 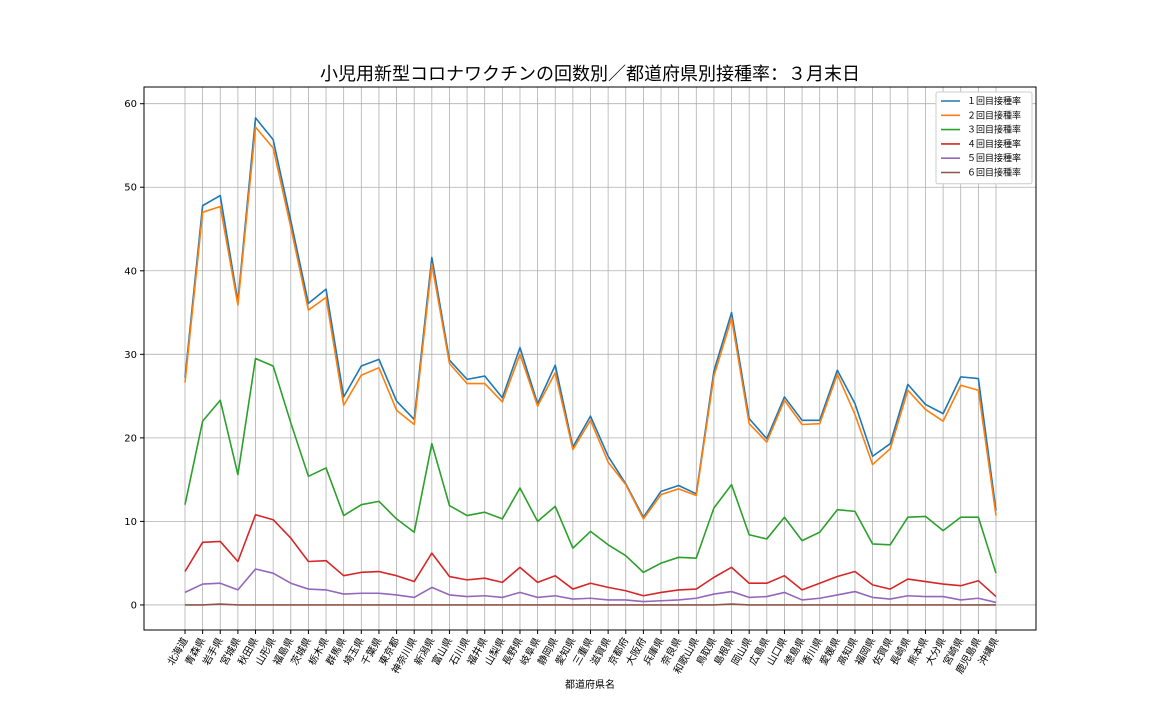 What do you see at coordinates (130, 438) in the screenshot?
I see `y-tick-label: 20` at bounding box center [130, 438].